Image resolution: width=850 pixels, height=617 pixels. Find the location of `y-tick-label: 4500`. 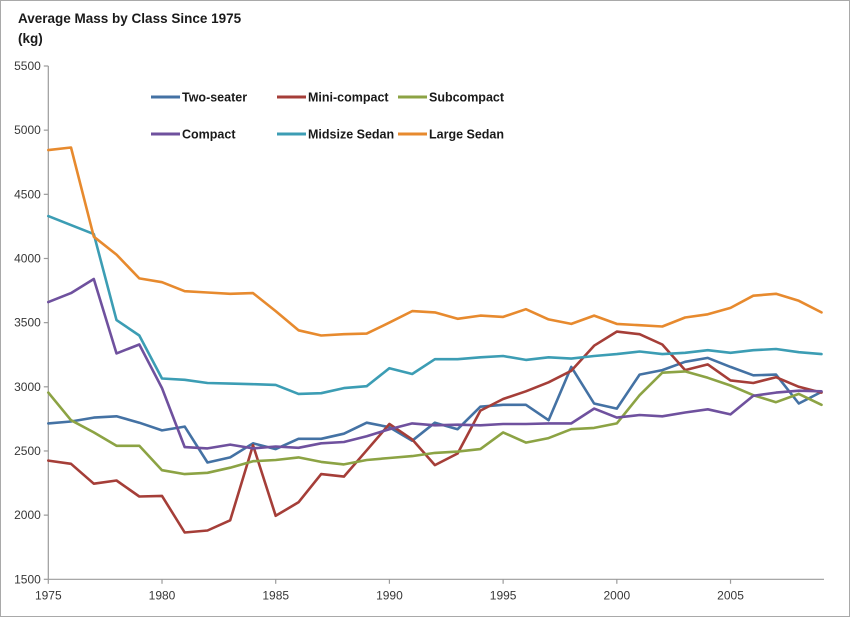

y-tick-label: 4500 is located at coordinates (27, 194).